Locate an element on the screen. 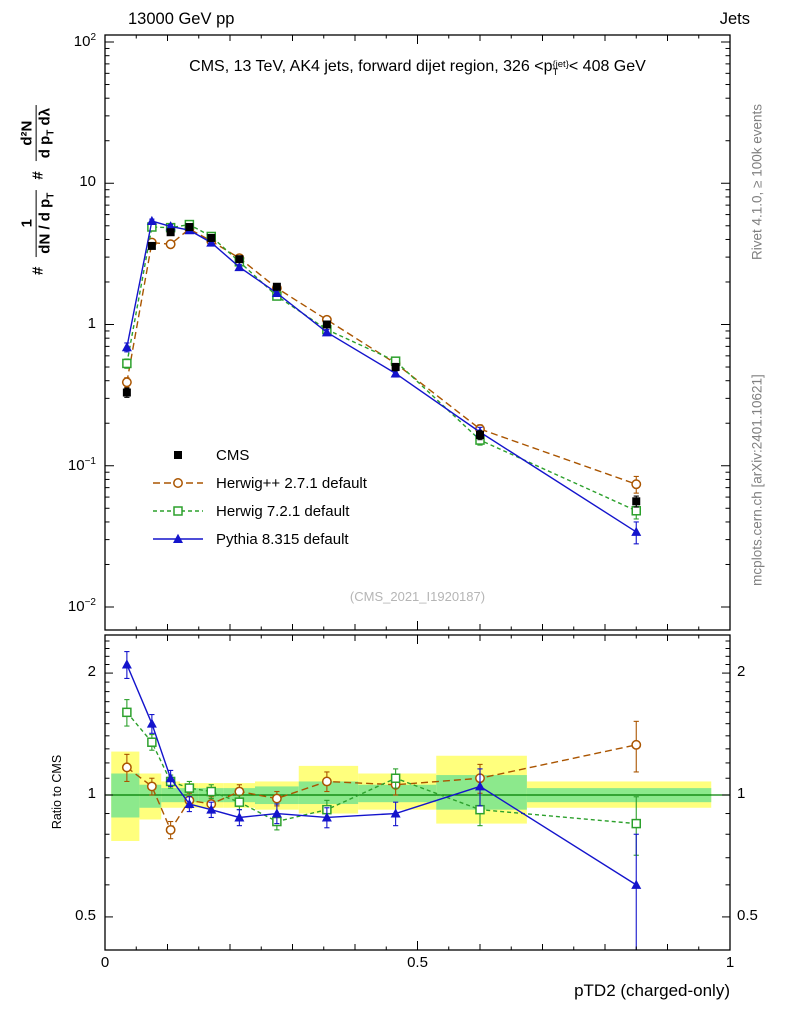  legend-marker-triangle-filled is located at coordinates (178, 538).